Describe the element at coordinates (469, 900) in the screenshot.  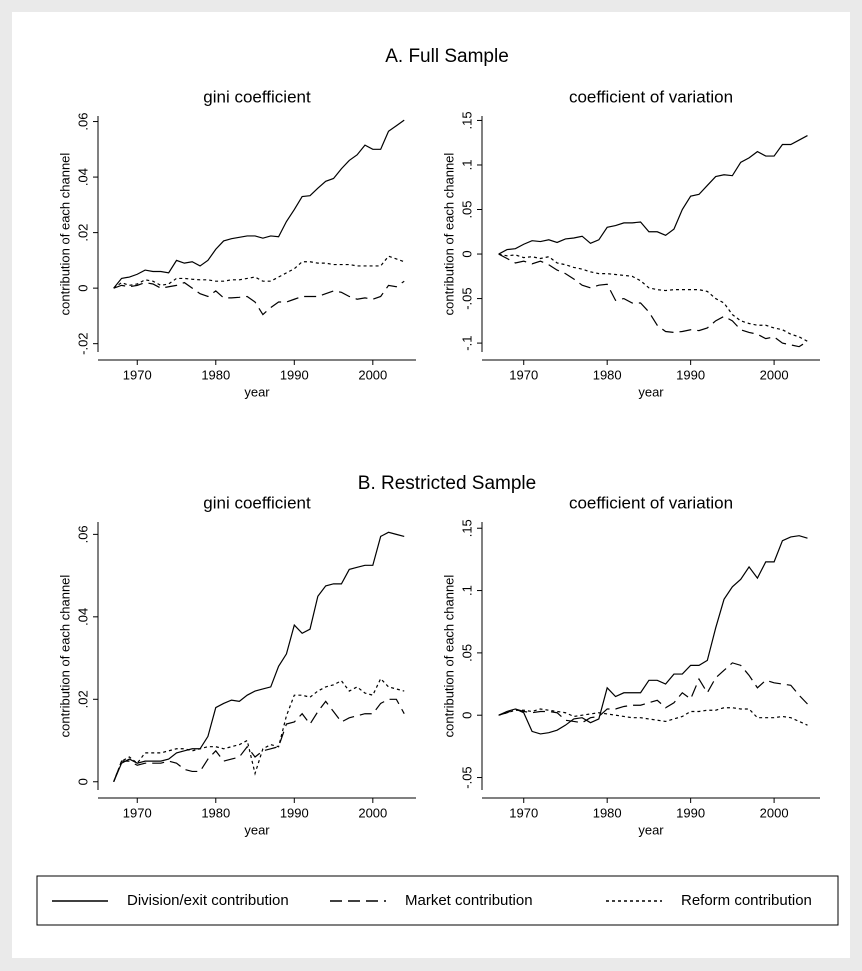
I see `legend-label: Market contribution` at that location.